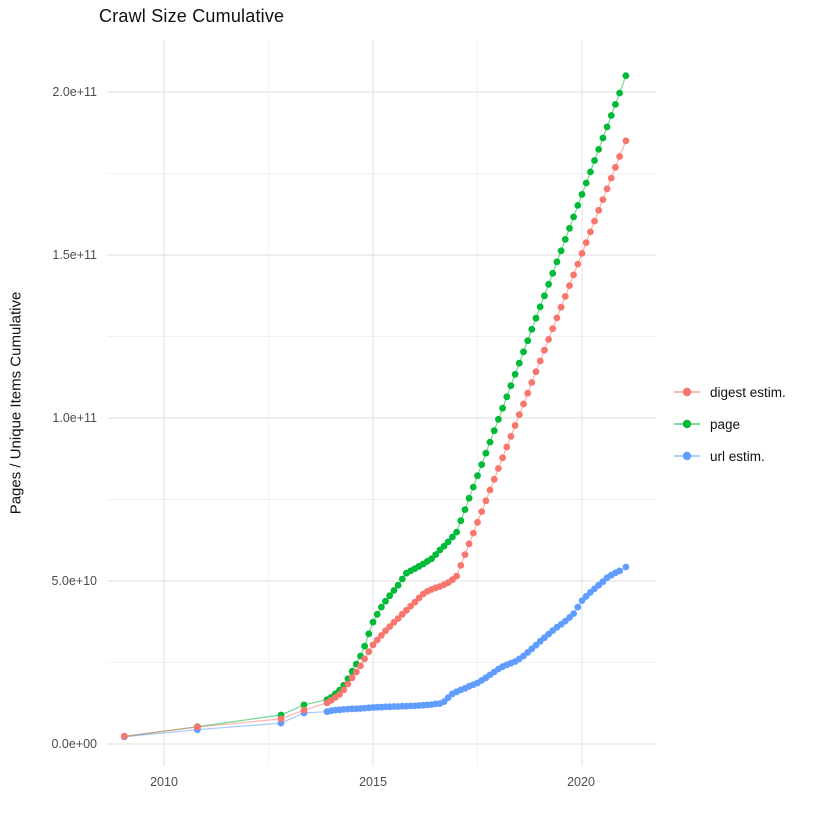 The width and height of the screenshot is (826, 827). I want to click on legend: digest estim. page url estim., so click(729, 424).